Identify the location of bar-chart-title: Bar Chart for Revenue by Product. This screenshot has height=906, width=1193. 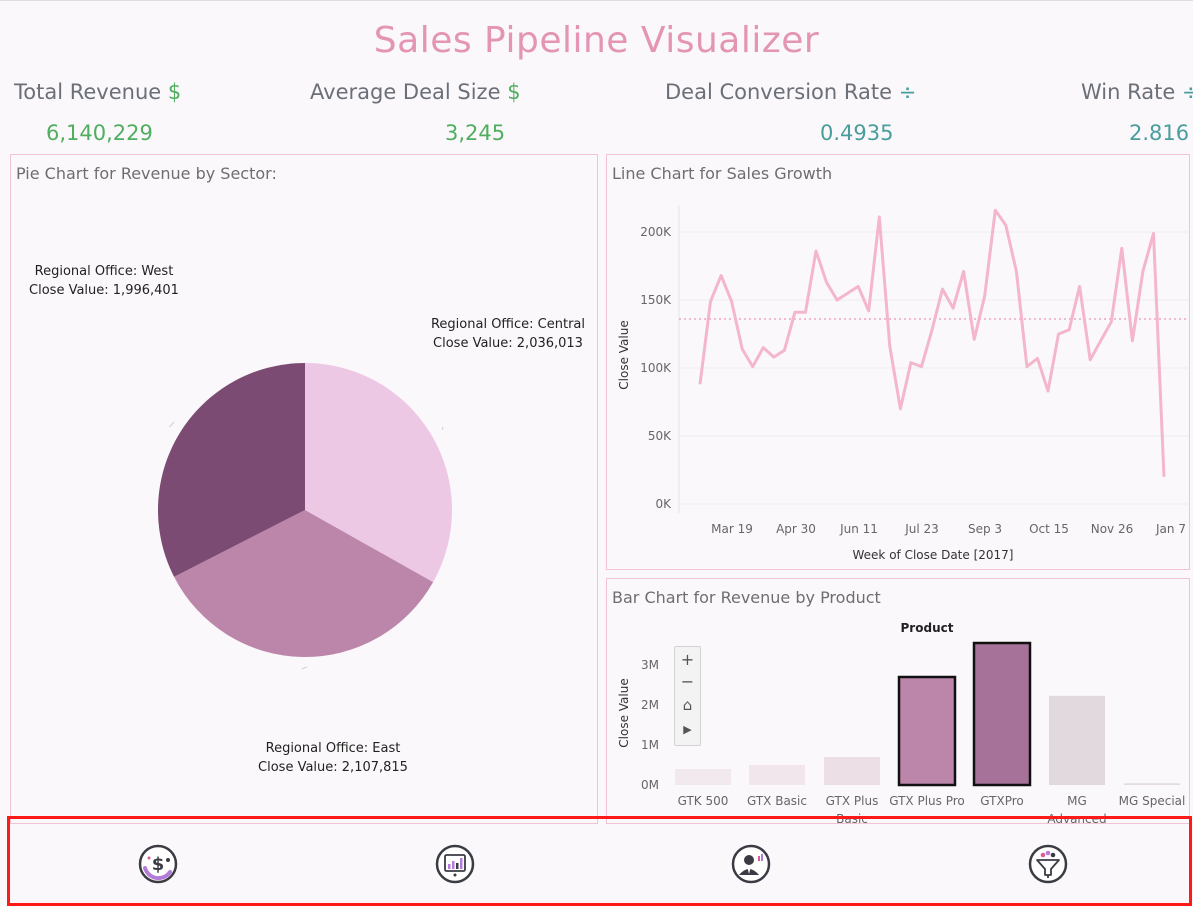
(746, 597).